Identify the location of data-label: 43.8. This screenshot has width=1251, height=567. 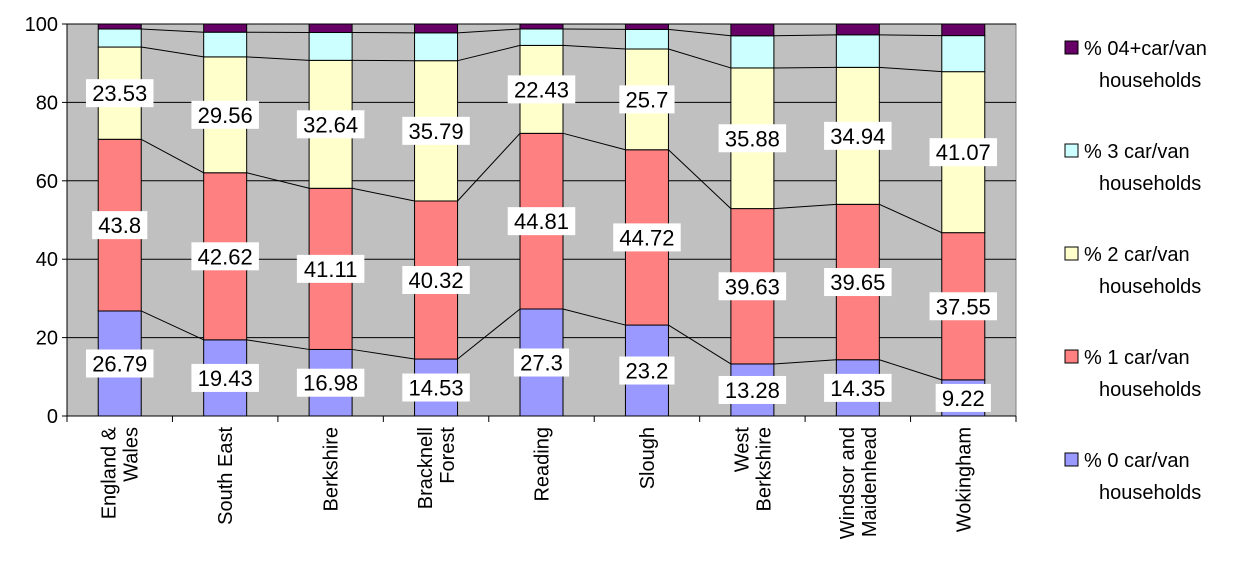
(119, 225).